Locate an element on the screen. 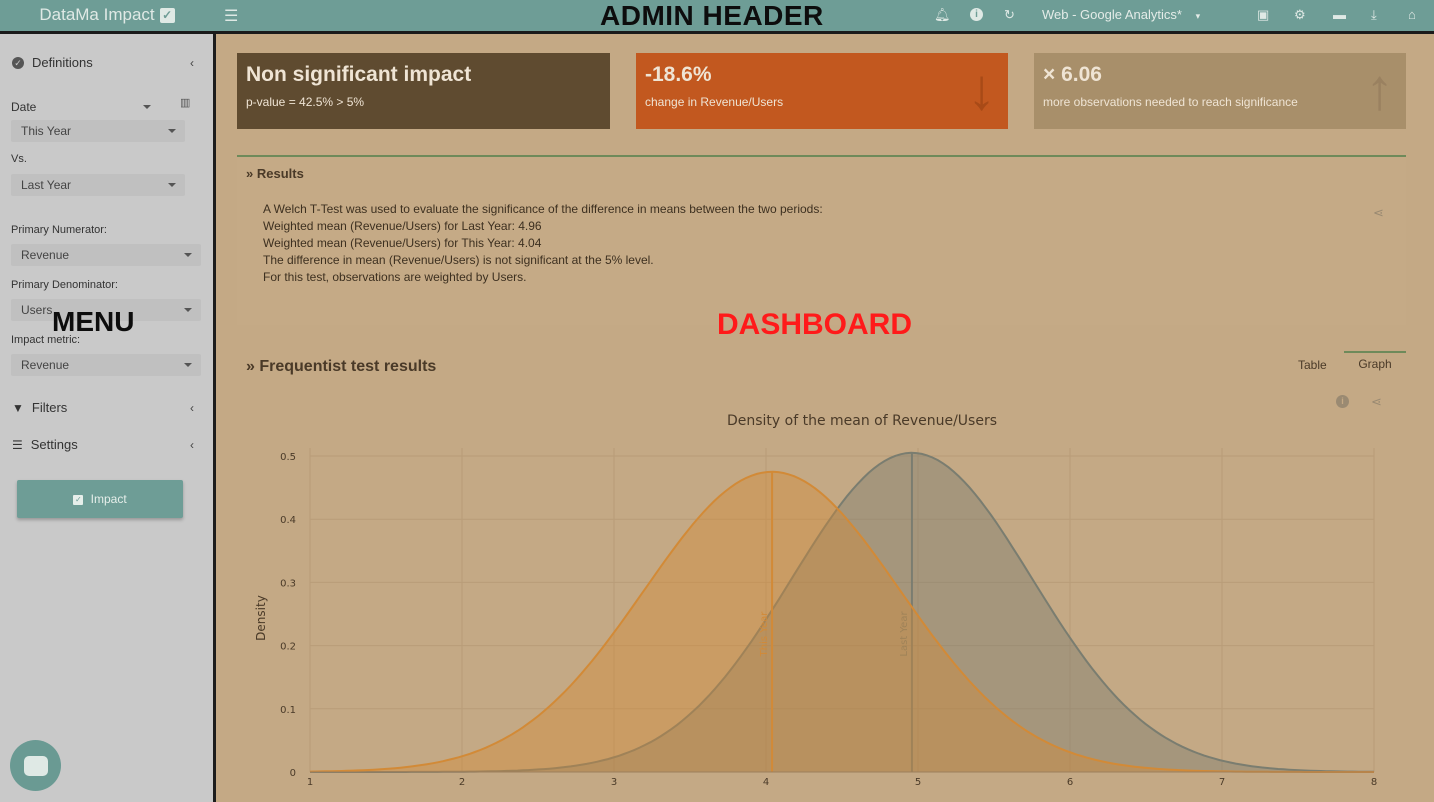 This screenshot has width=1434, height=802. save-icon: ▣ is located at coordinates (1263, 14).